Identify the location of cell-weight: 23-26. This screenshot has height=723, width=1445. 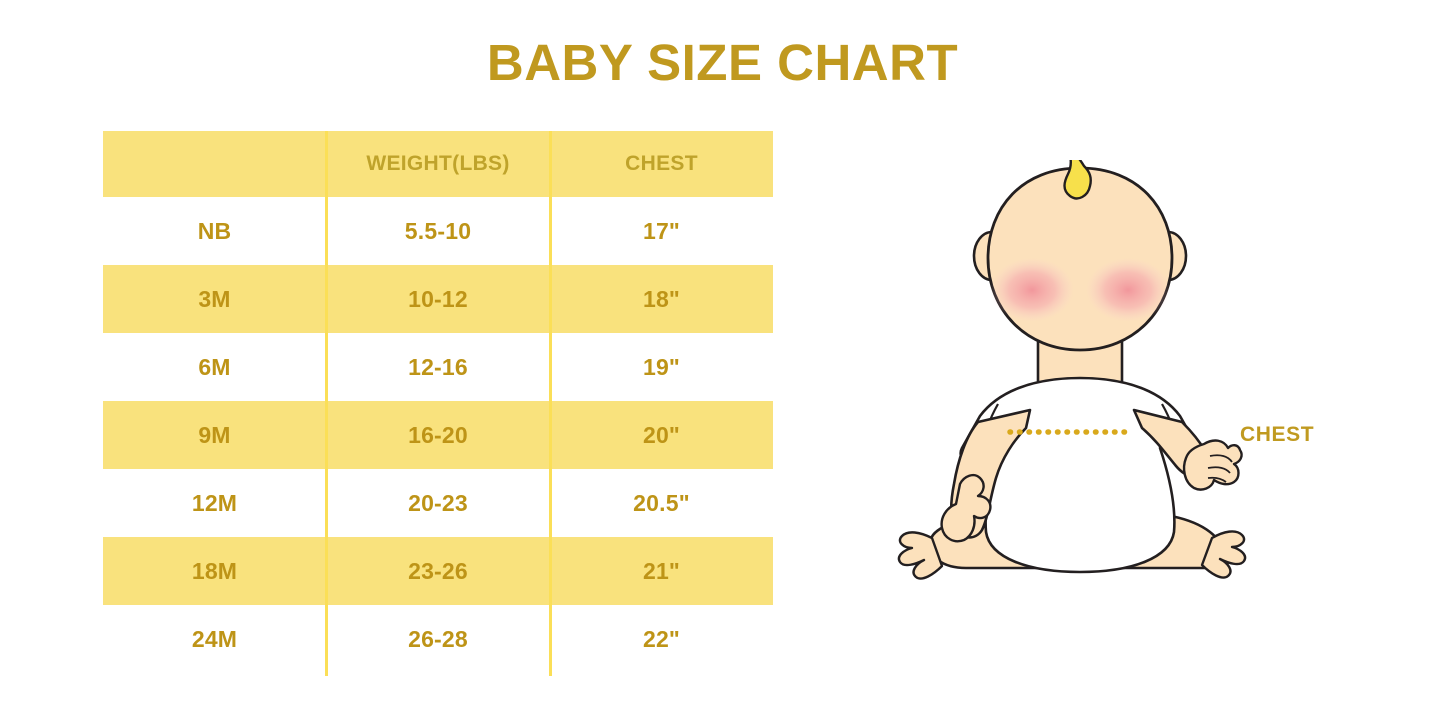
(438, 570).